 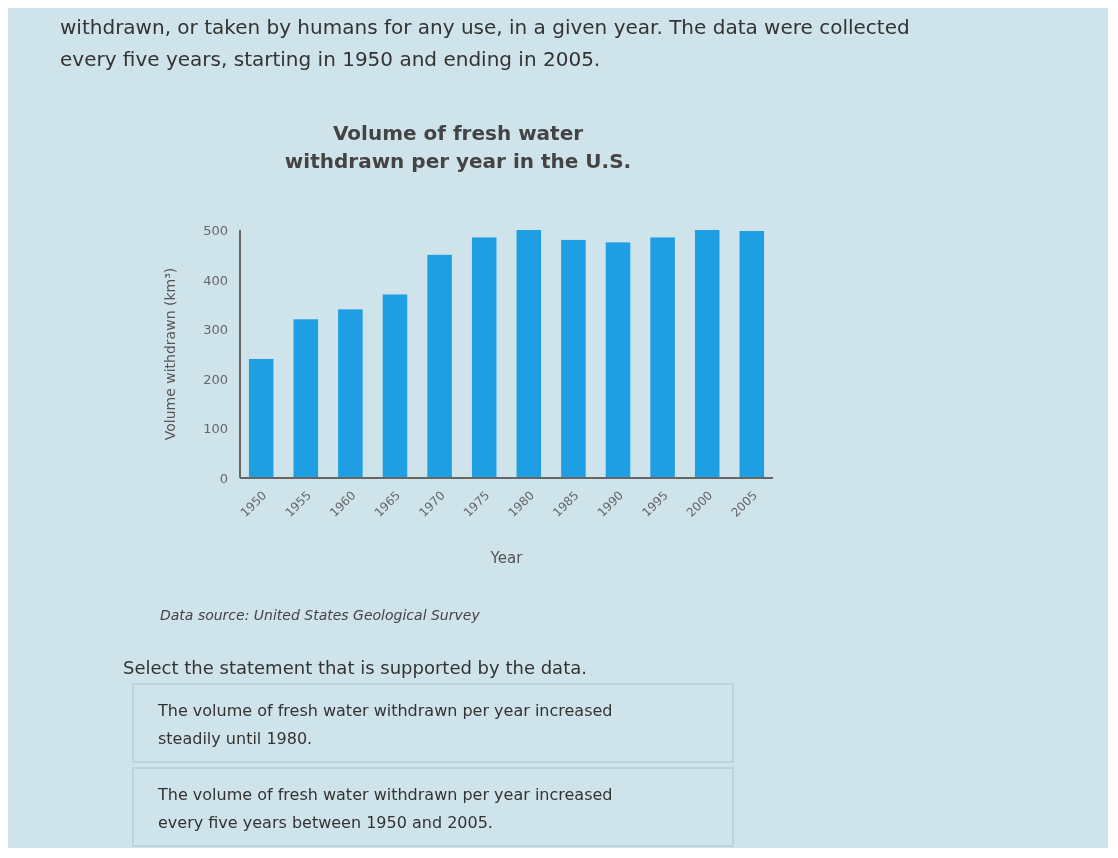 What do you see at coordinates (485, 43) in the screenshot?
I see `text: withdrawn, or taken by humans for any use, in a given year. The data were collected every five years, starting in 1950 and ending in 2005.` at bounding box center [485, 43].